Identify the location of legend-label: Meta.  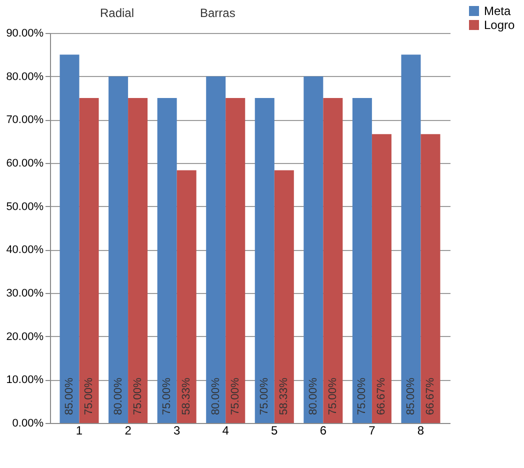
(498, 11).